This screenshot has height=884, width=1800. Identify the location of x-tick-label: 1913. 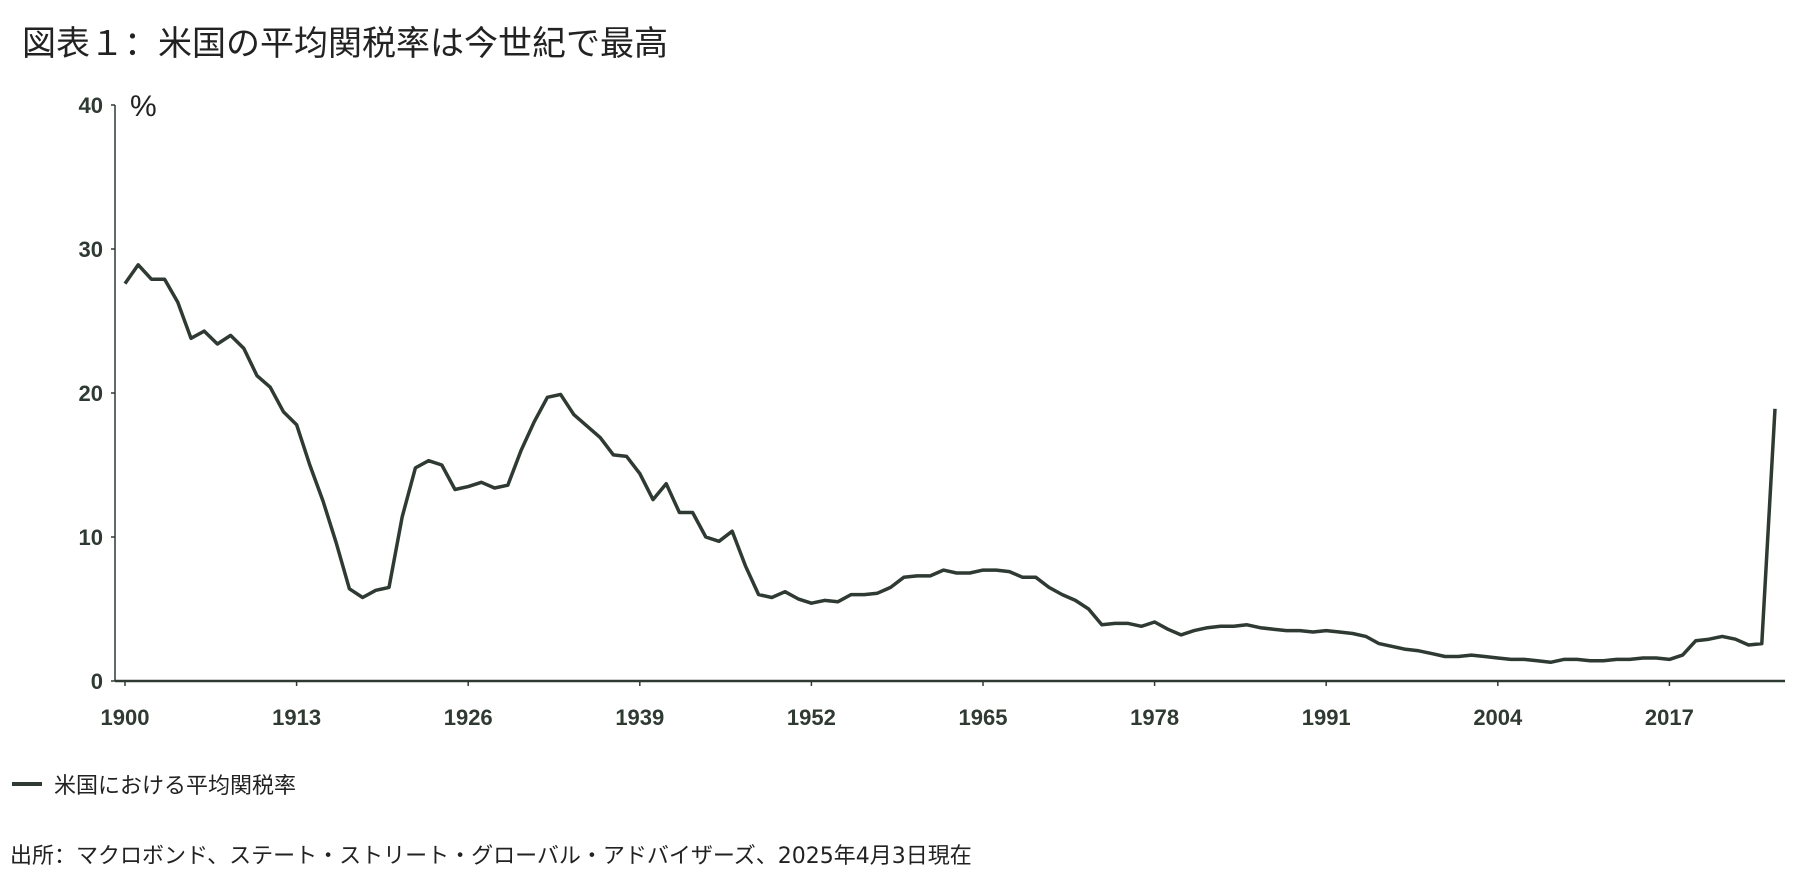
(296, 717).